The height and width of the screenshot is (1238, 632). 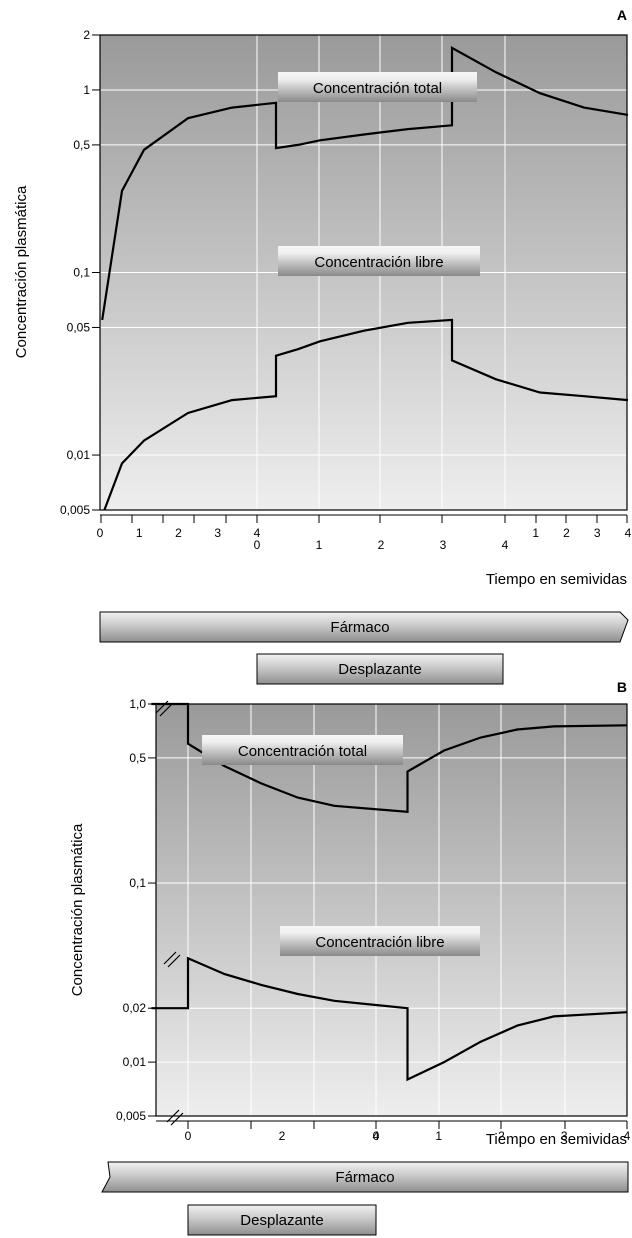 I want to click on y-tick-label: 1, so click(x=86, y=90).